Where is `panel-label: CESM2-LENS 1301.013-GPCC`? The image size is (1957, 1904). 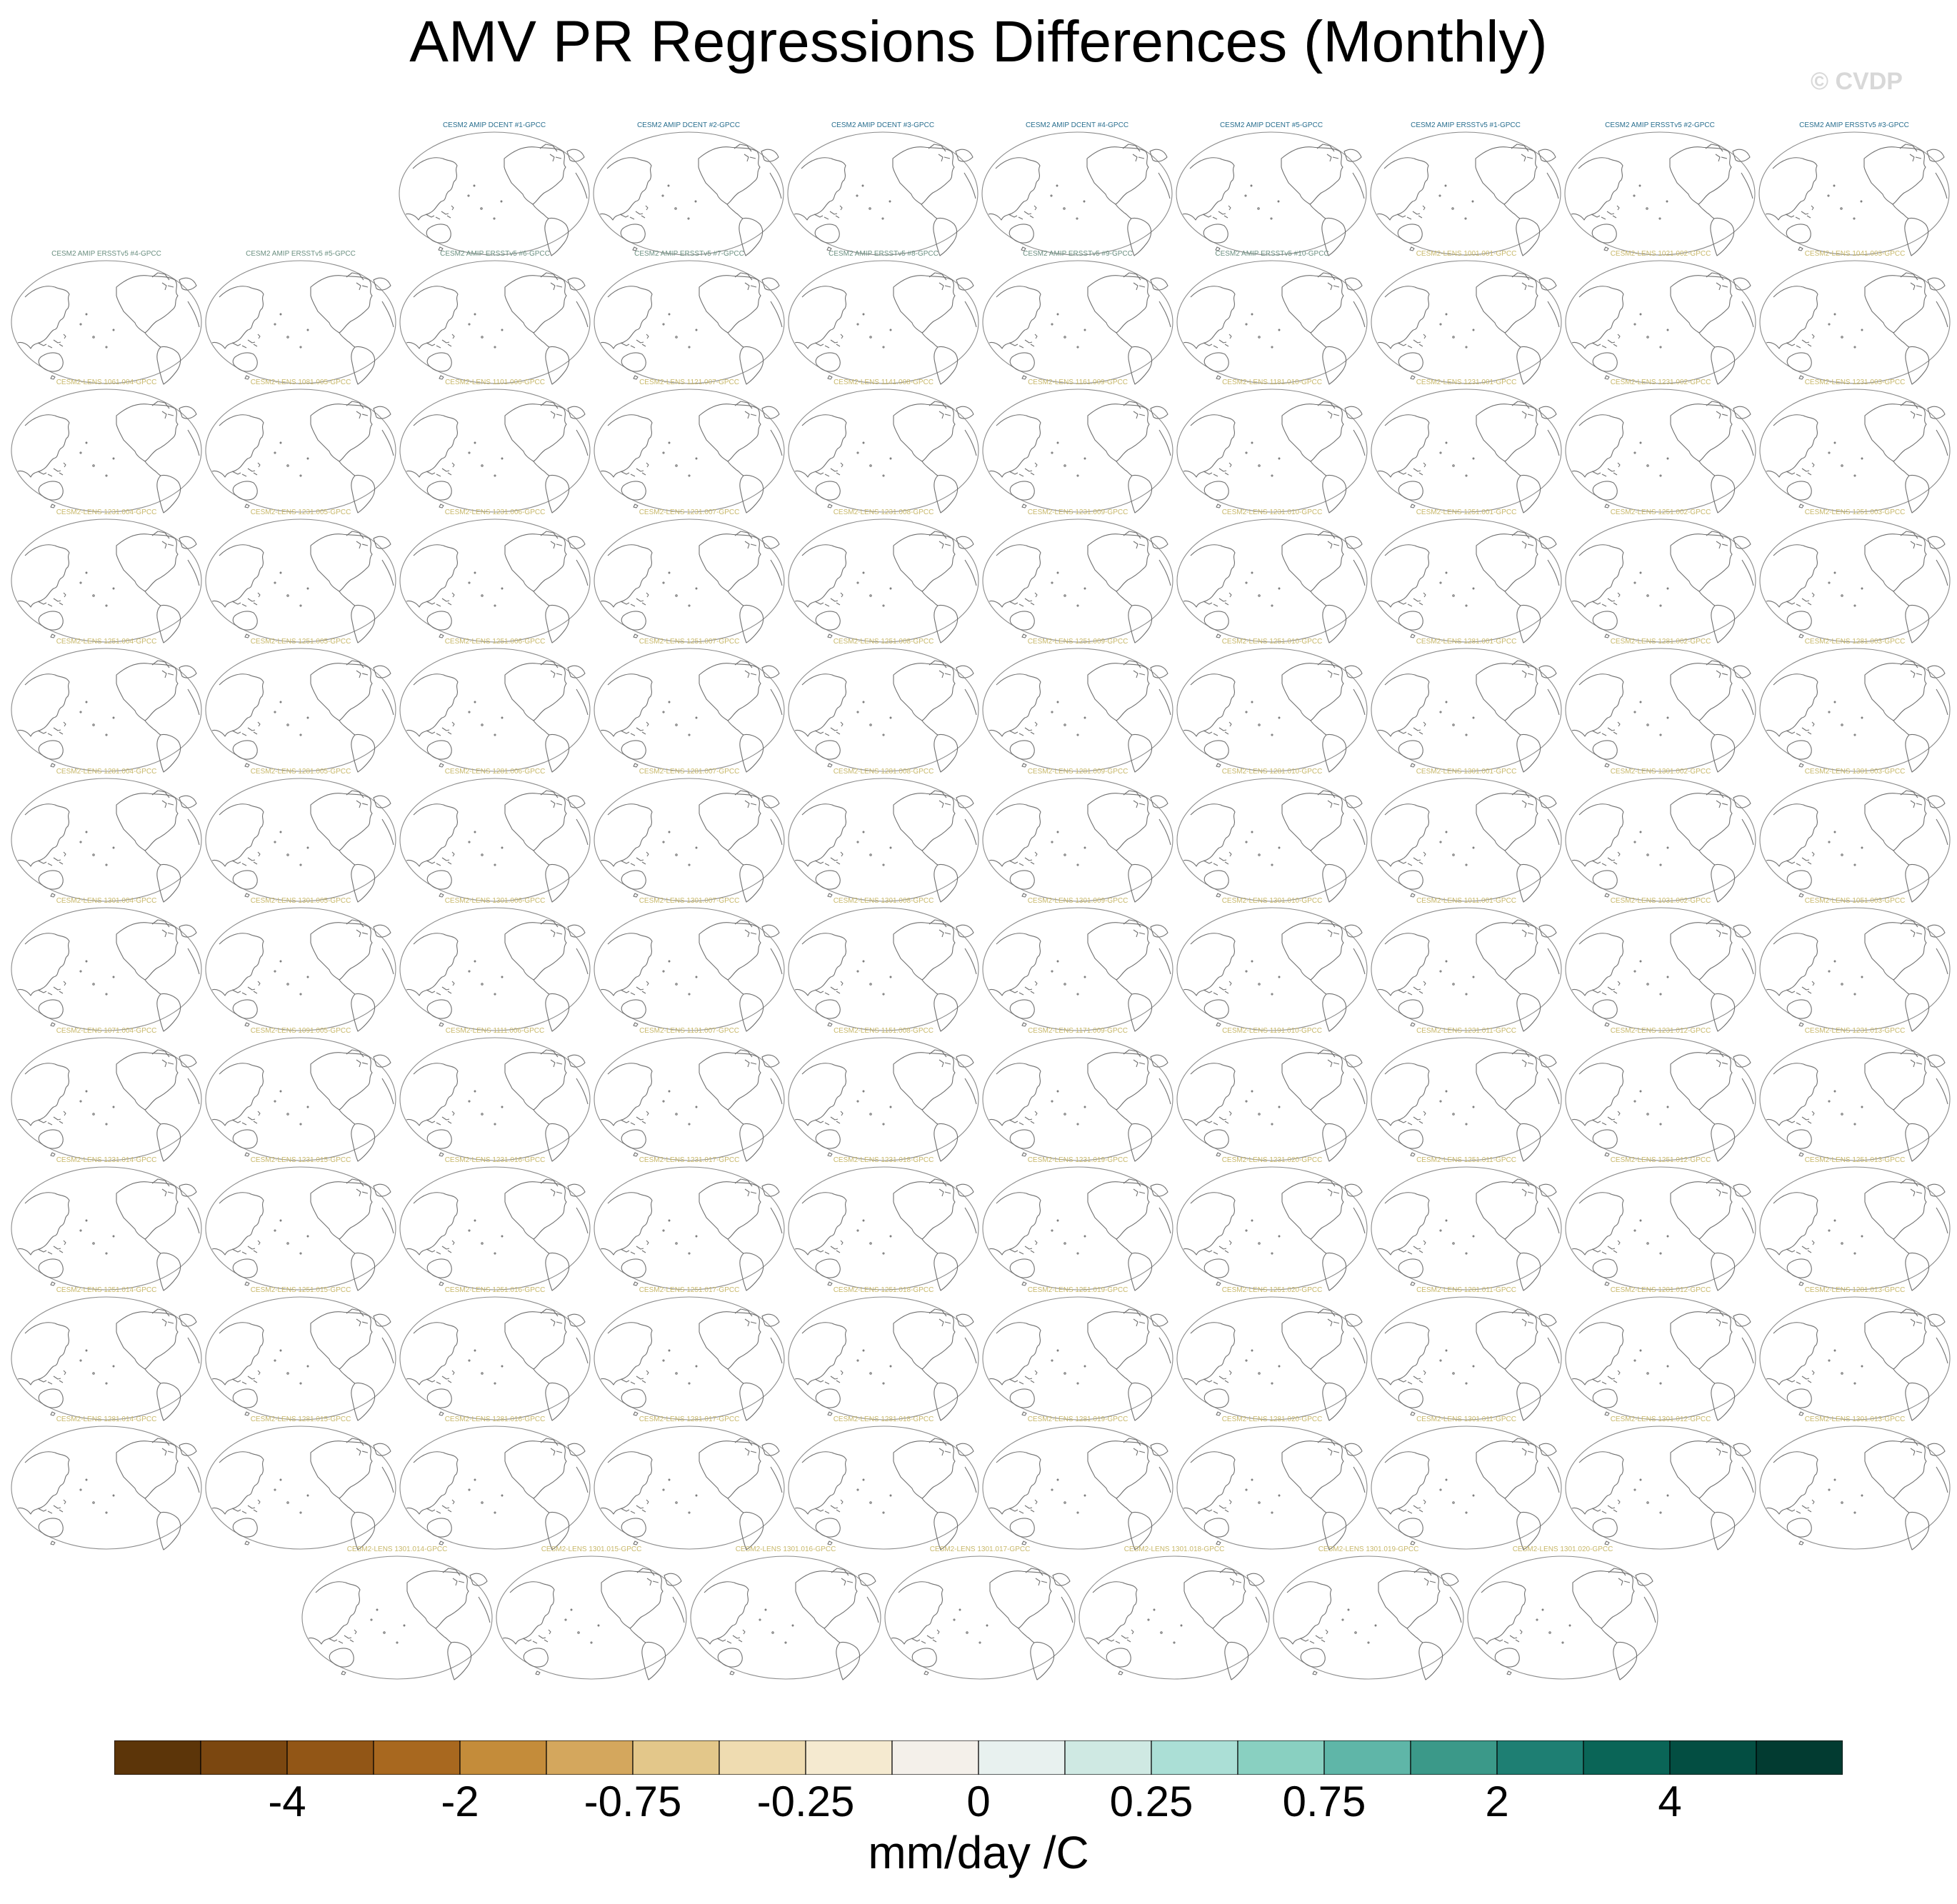
panel-label: CESM2-LENS 1301.013-GPCC is located at coordinates (1855, 1419).